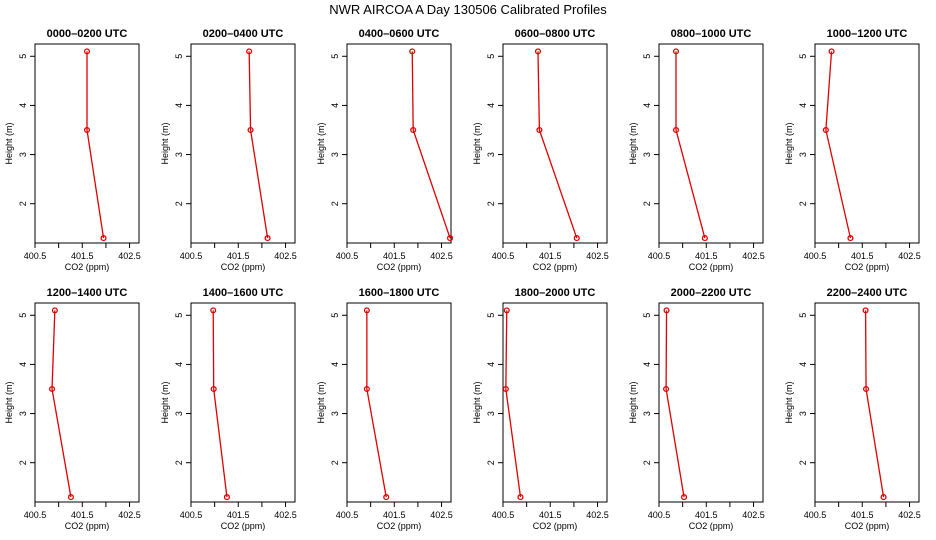  Describe the element at coordinates (243, 293) in the screenshot. I see `panel-title: 1400–1600 UTC` at that location.